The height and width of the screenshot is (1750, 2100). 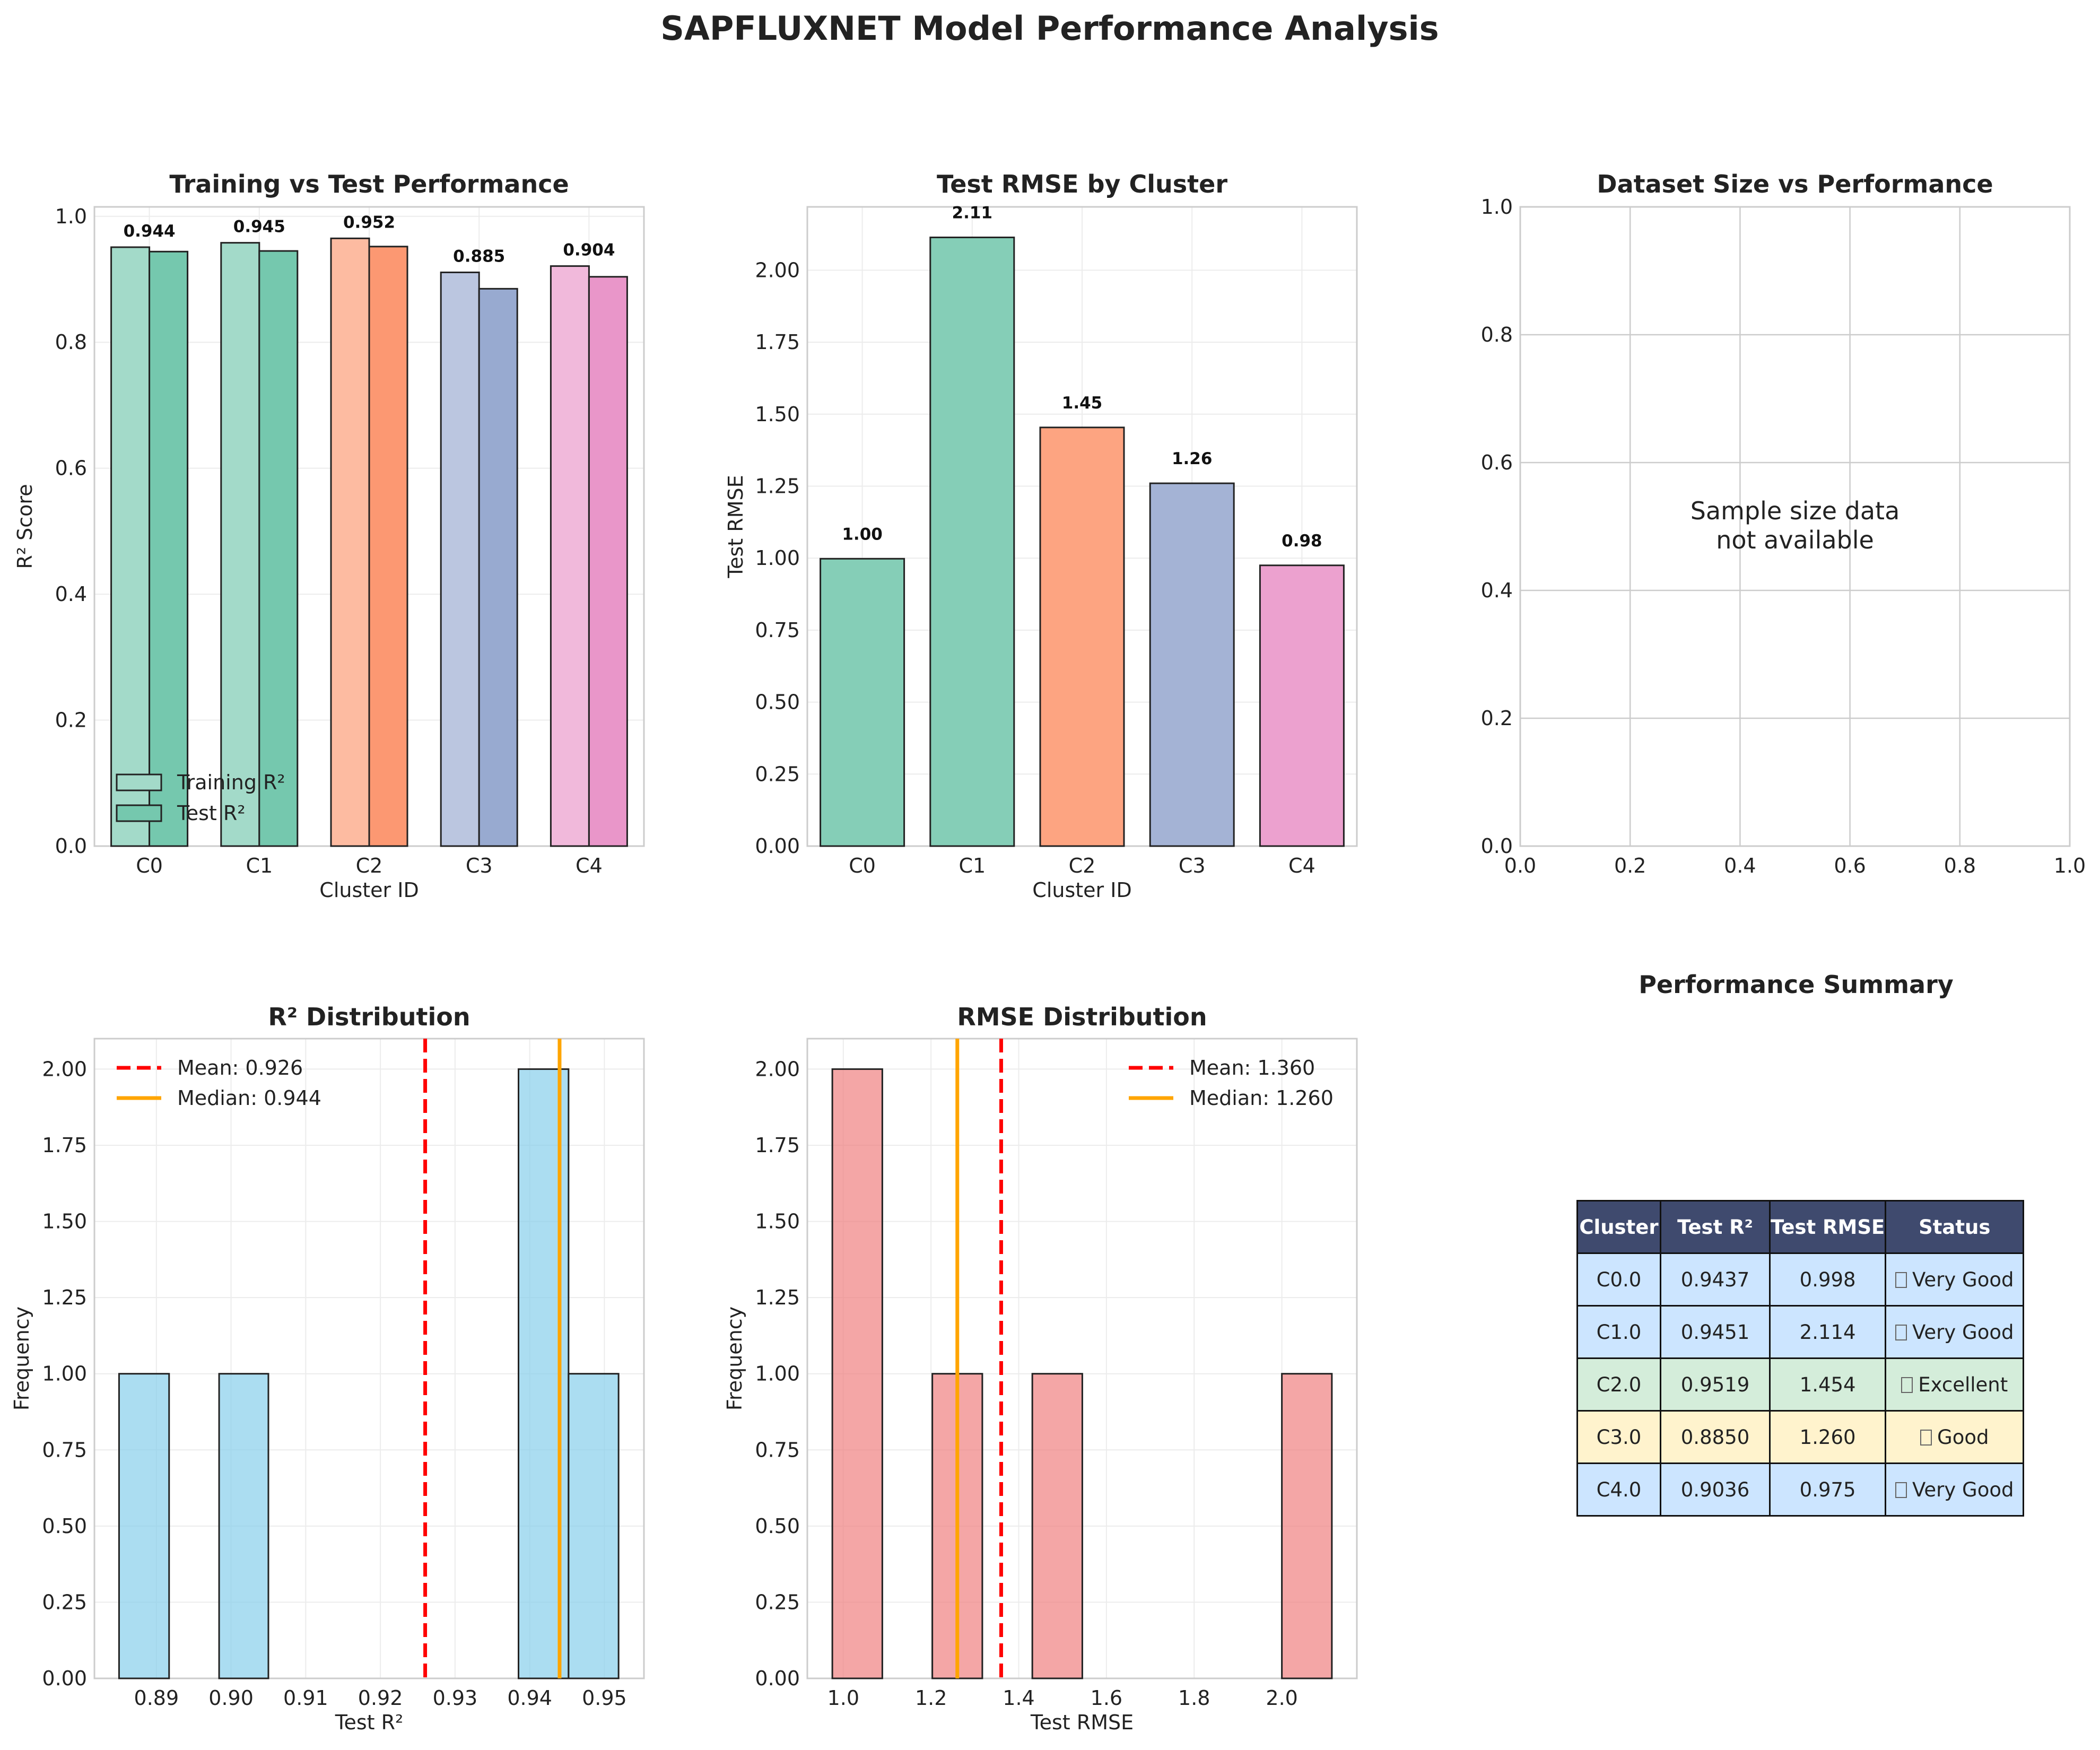 What do you see at coordinates (25, 526) in the screenshot?
I see `y-axis-label: R² Score` at bounding box center [25, 526].